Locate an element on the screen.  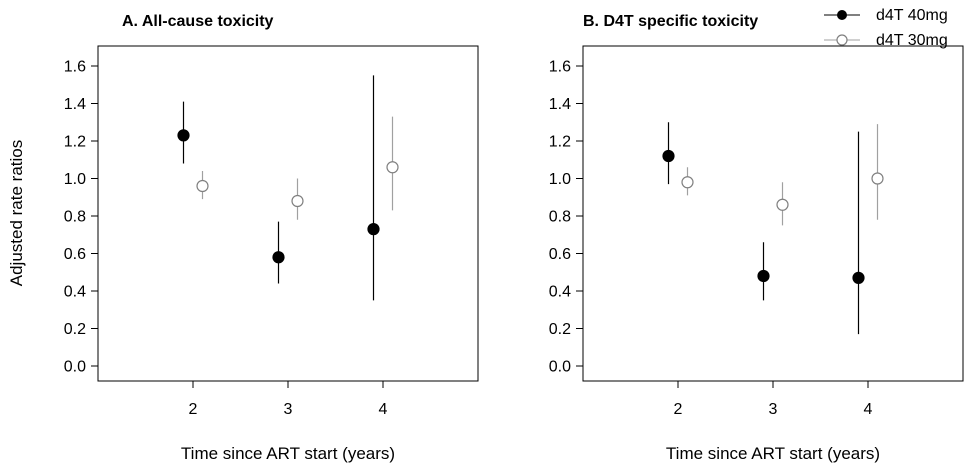
panel-title: A. All-cause toxicity is located at coordinates (198, 21).